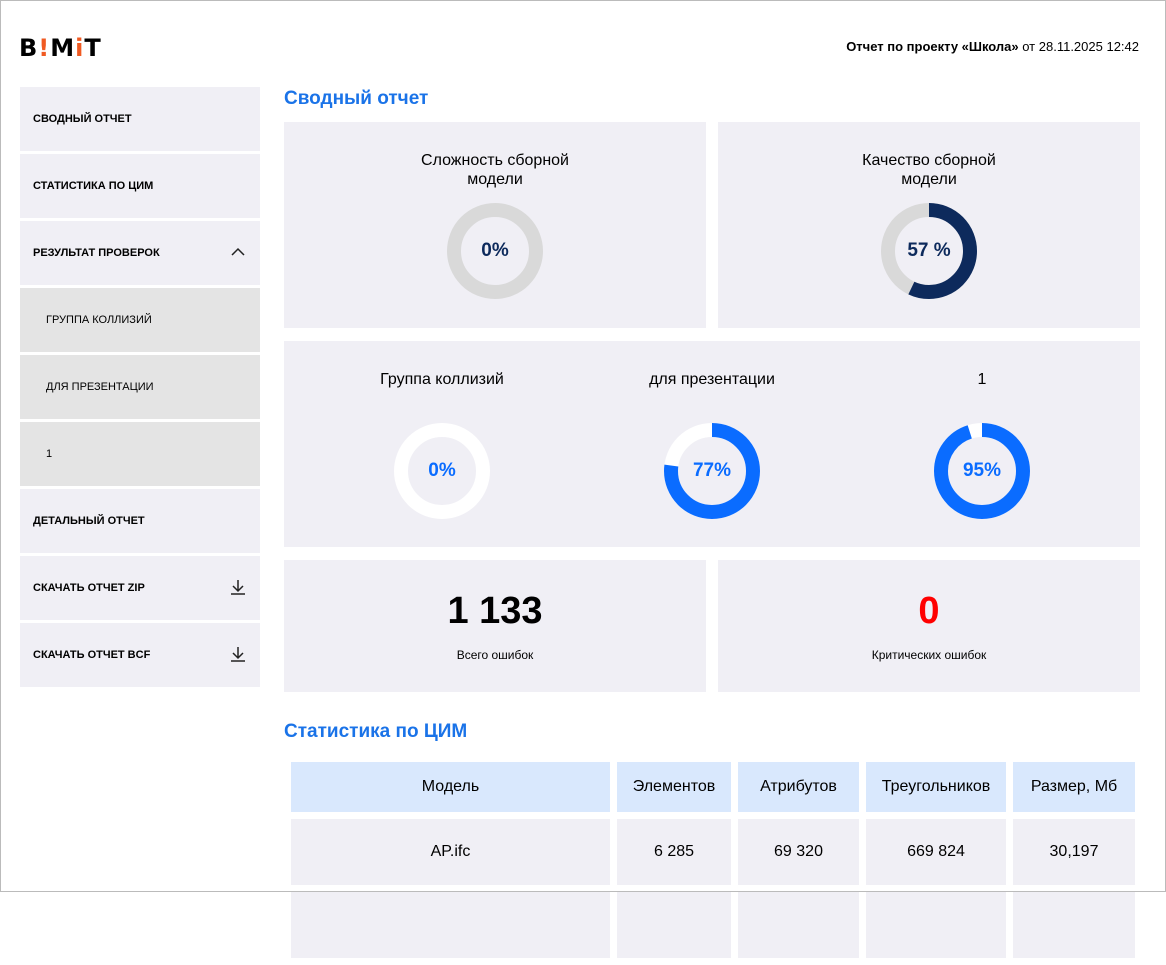  Describe the element at coordinates (100, 387) in the screenshot. I see `sidebar-item-label: для презентации` at that location.